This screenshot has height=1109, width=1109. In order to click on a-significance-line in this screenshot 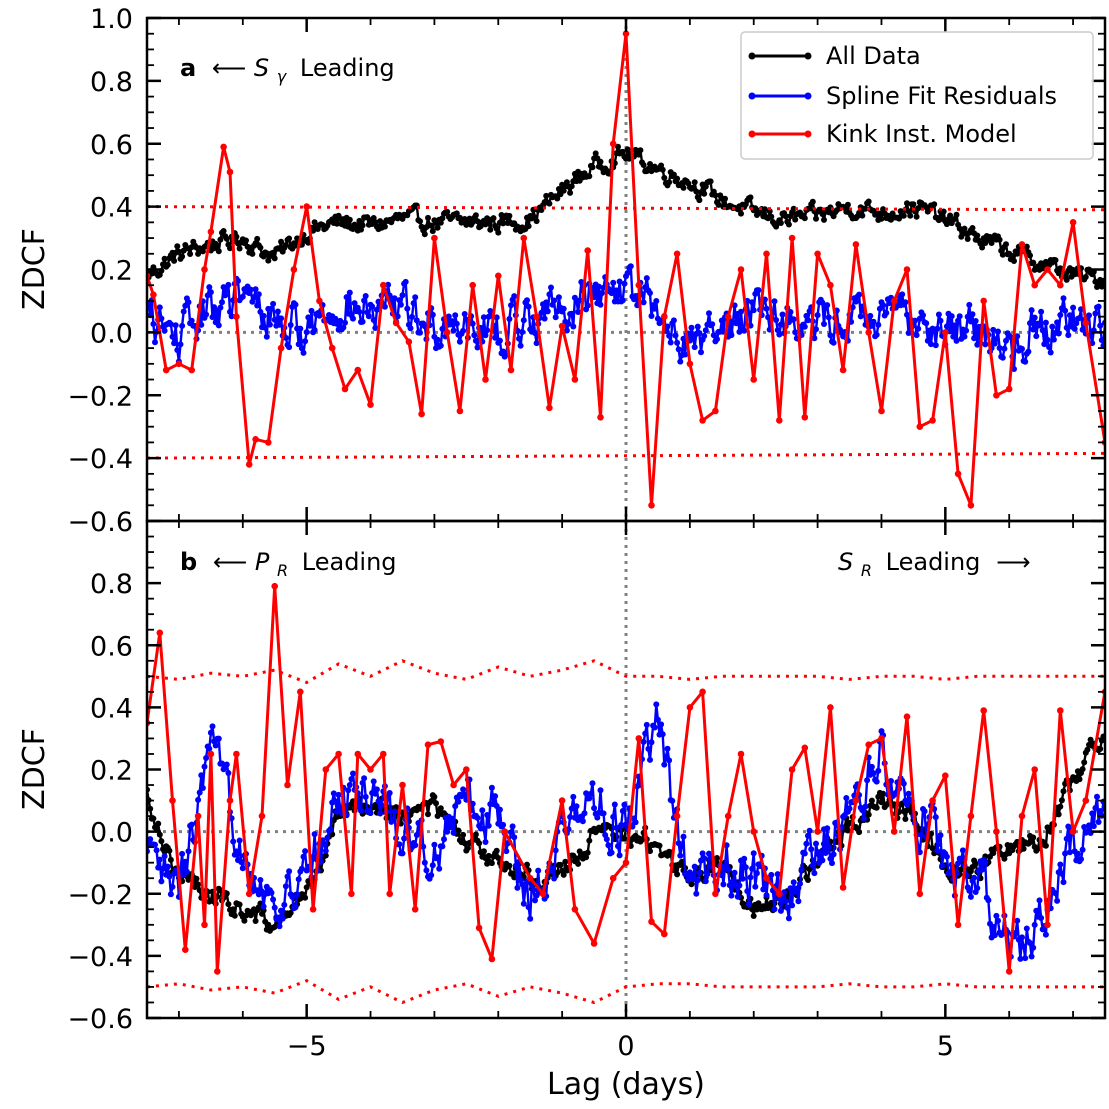, I will do `click(626, 208)`.